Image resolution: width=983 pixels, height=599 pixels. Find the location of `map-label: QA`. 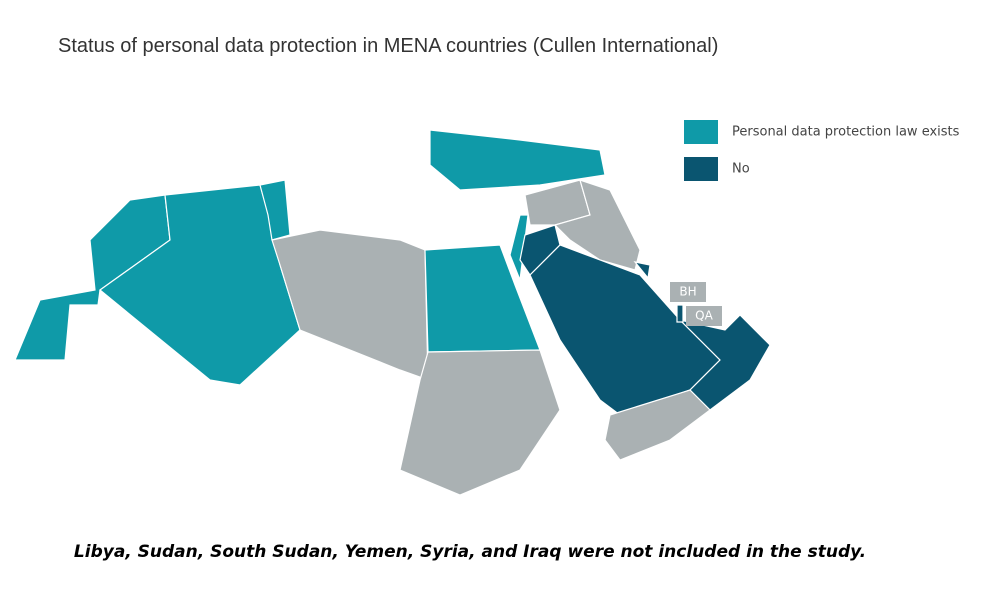

map-label: QA is located at coordinates (704, 316).